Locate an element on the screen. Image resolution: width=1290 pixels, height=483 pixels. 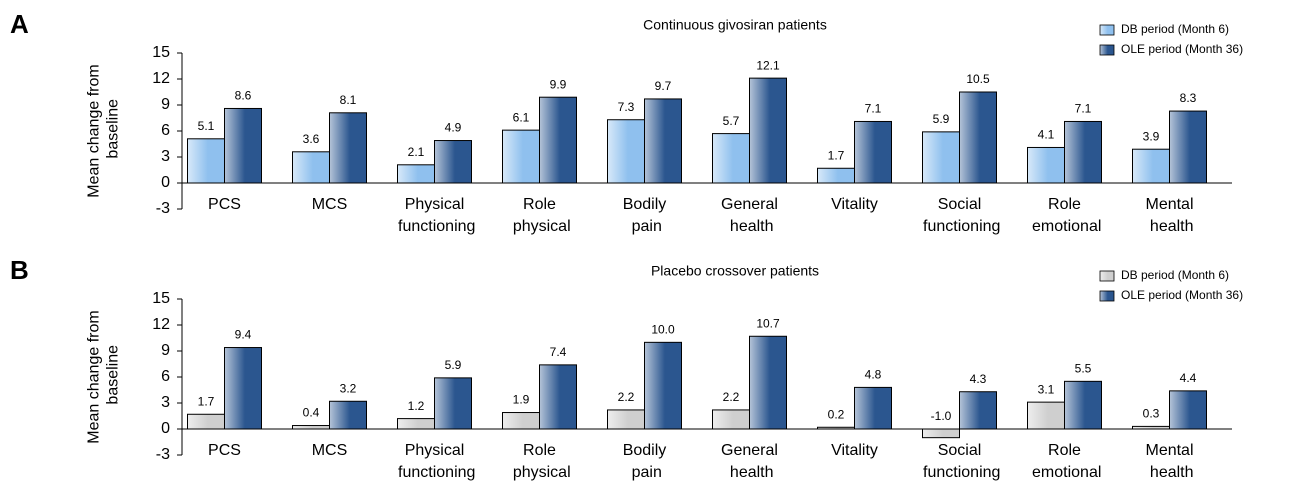
value-label: -1.0 is located at coordinates (941, 416).